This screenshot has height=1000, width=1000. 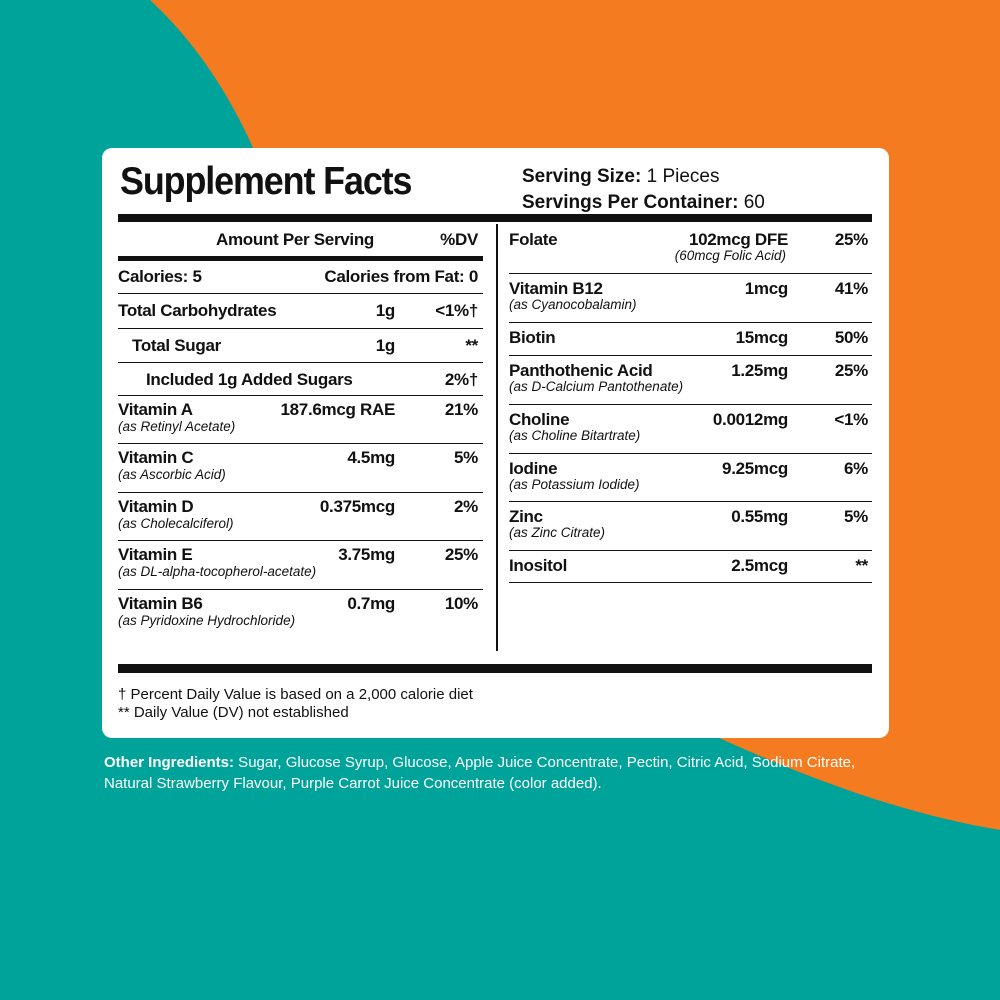 I want to click on nutrient-dv: 10%, so click(x=461, y=603).